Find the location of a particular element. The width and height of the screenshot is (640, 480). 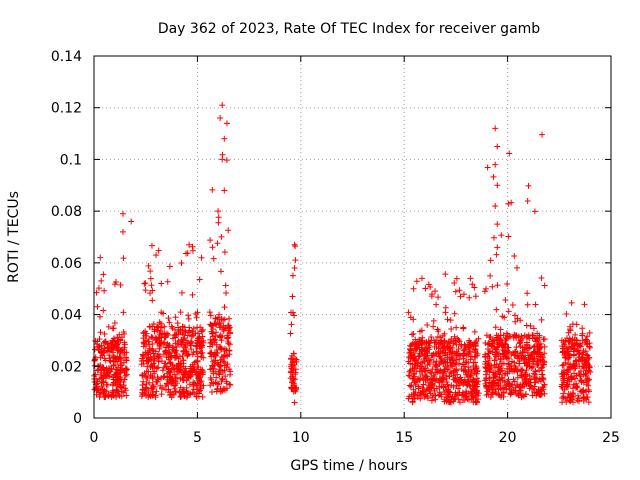

y-tick-label: 0.08 is located at coordinates (66, 212).